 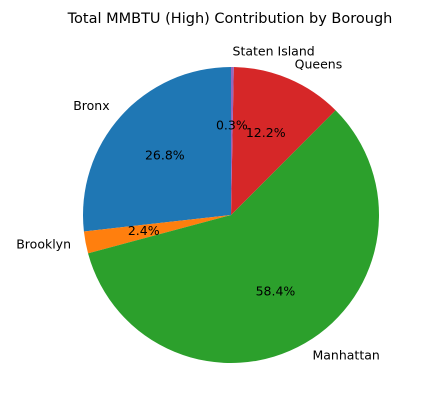 What do you see at coordinates (276, 290) in the screenshot?
I see `pie-value-label: 58.4%` at bounding box center [276, 290].